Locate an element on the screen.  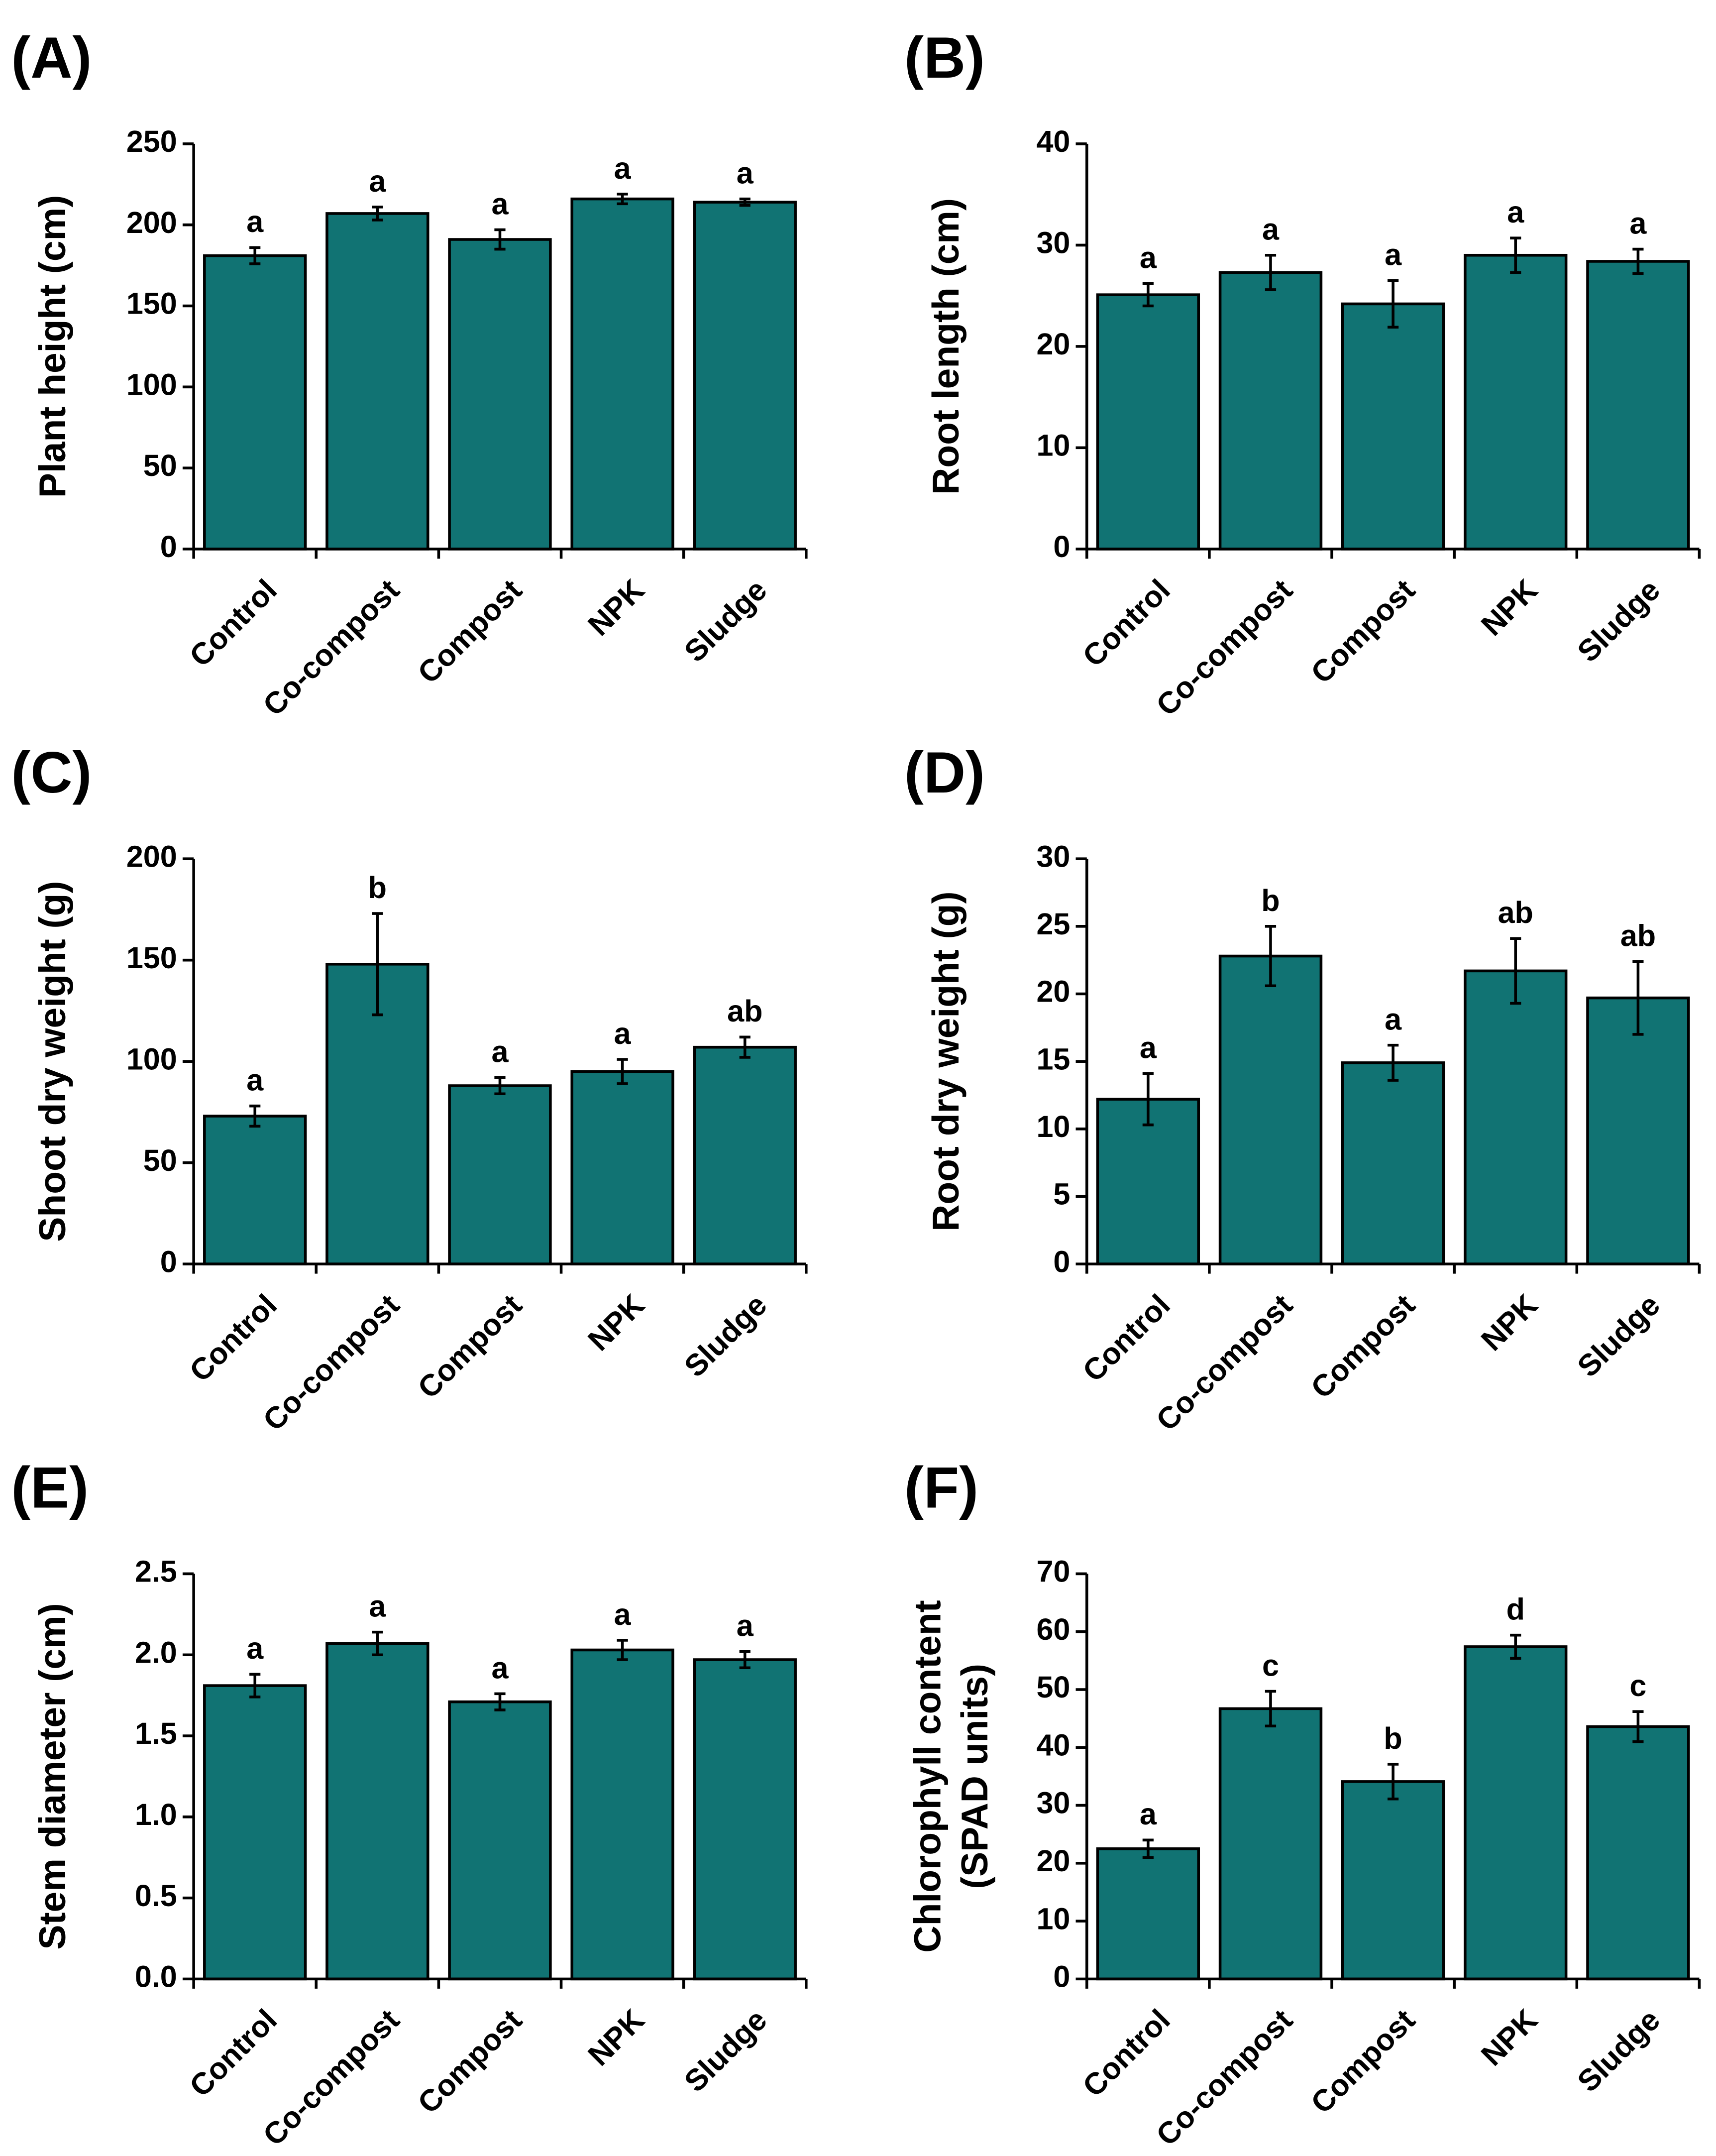
y-axis-title: Chlorophyll content is located at coordinates (928, 1776).